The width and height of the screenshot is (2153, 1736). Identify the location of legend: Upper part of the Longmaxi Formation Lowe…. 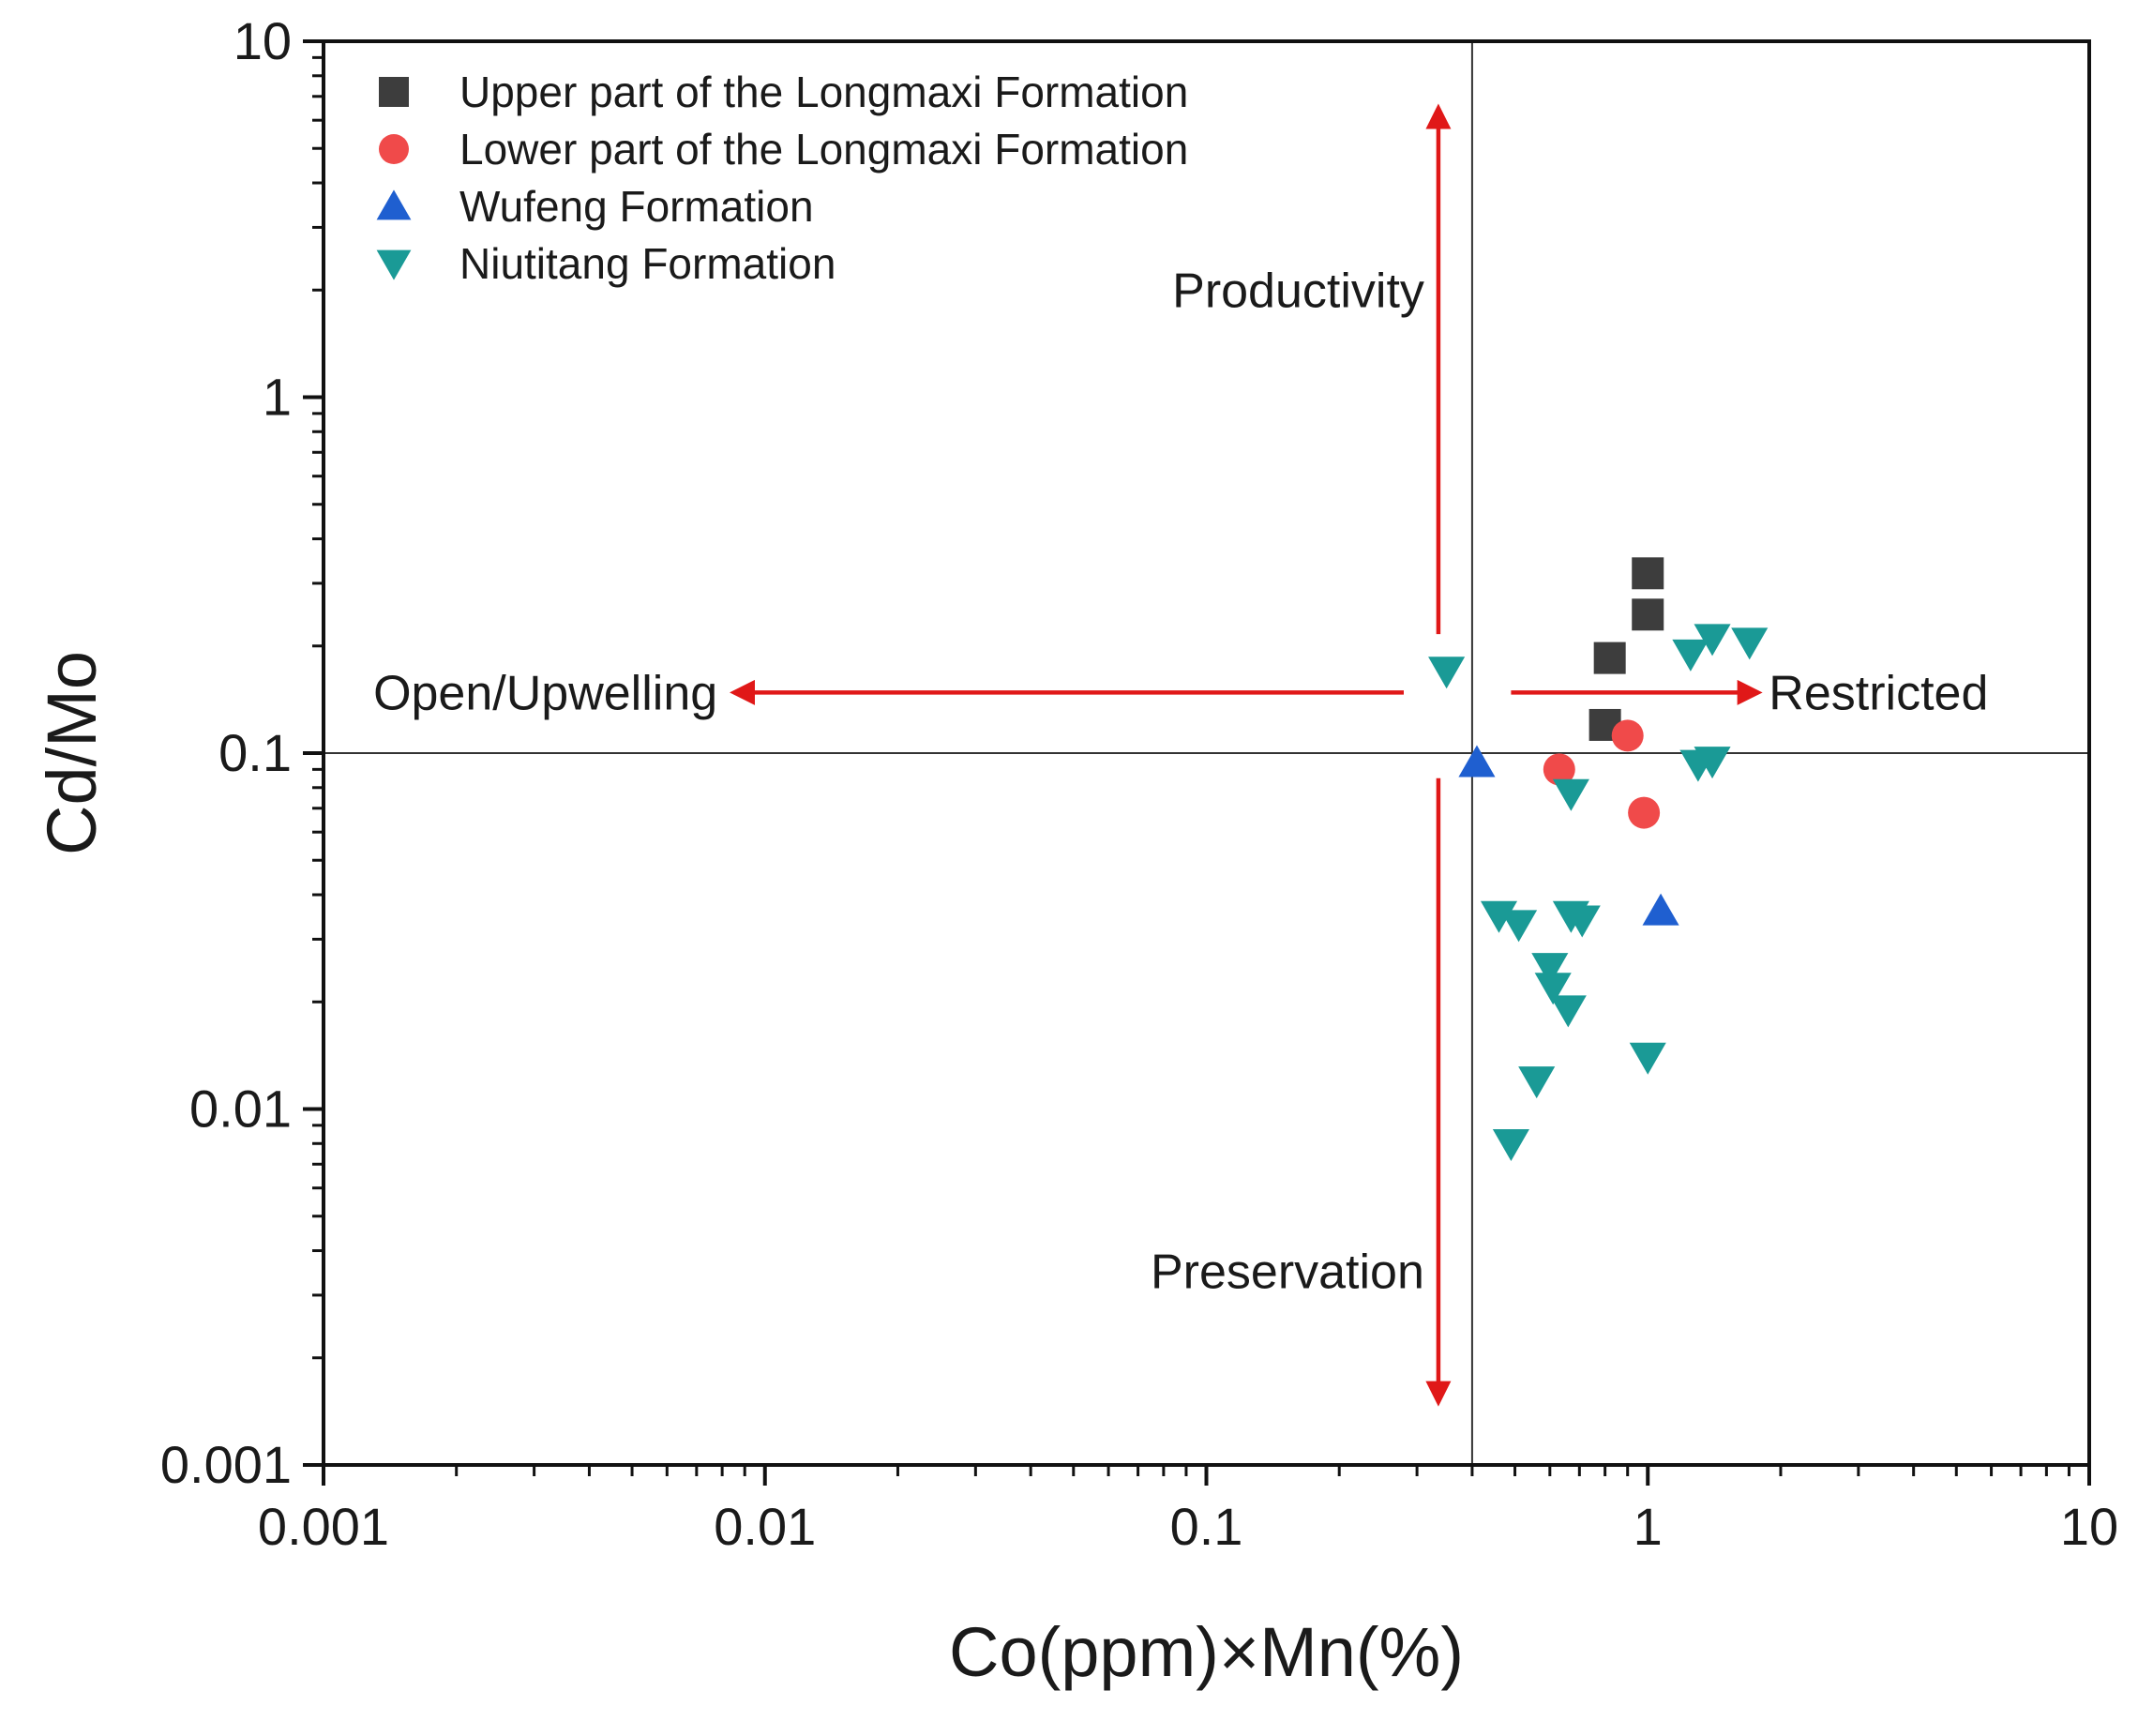
(782, 178).